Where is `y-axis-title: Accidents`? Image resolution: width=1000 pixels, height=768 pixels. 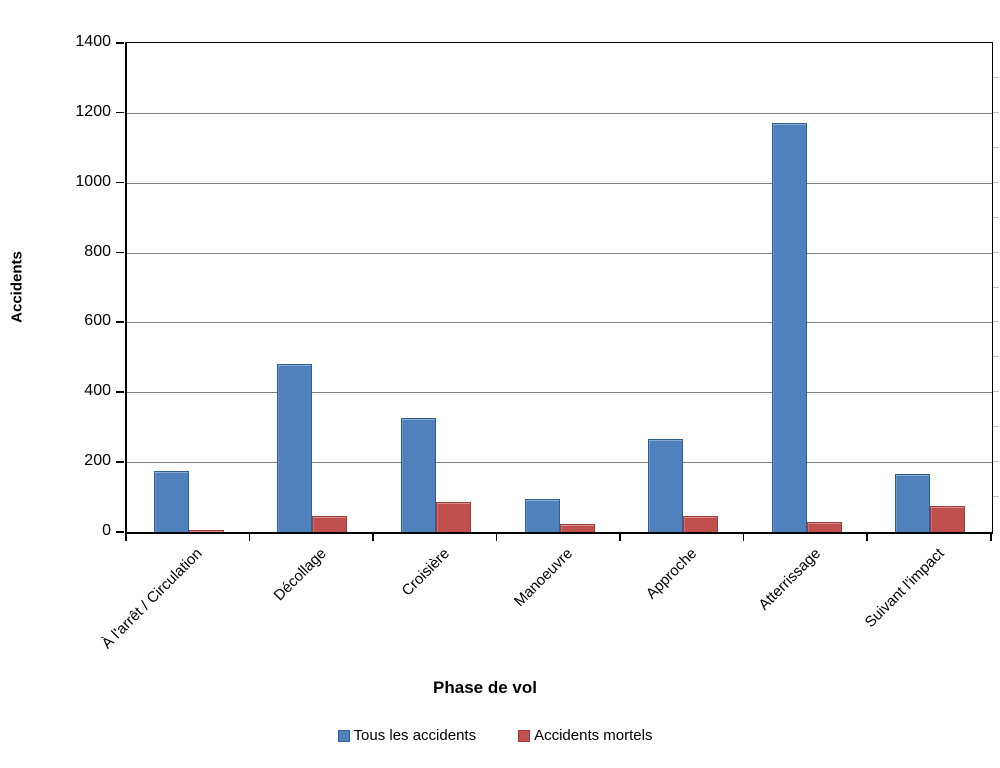 y-axis-title: Accidents is located at coordinates (17, 287).